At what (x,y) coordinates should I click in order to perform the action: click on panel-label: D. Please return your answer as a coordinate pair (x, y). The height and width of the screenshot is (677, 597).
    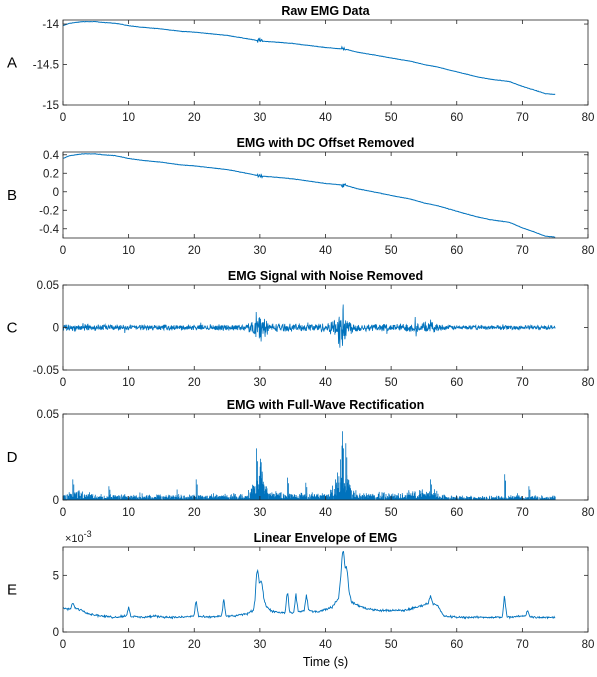
    Looking at the image, I should click on (12, 457).